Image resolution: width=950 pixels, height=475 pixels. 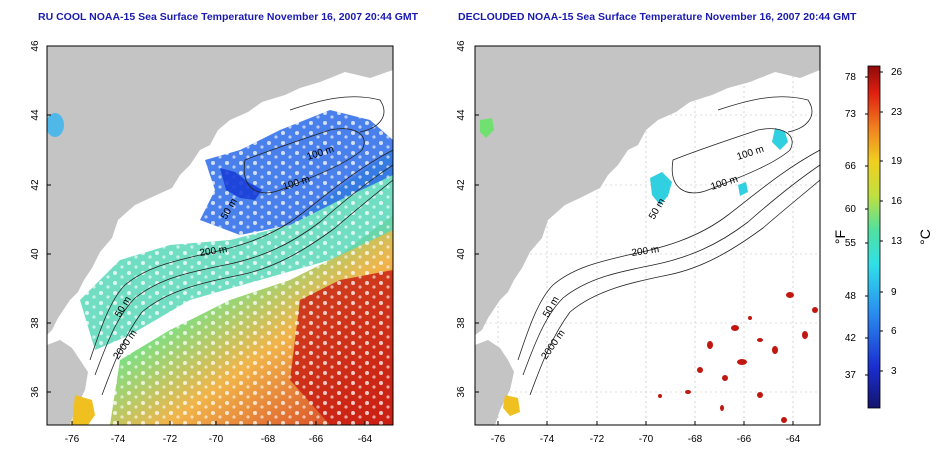 I want to click on right-x-tick-label: -64, so click(x=793, y=439).